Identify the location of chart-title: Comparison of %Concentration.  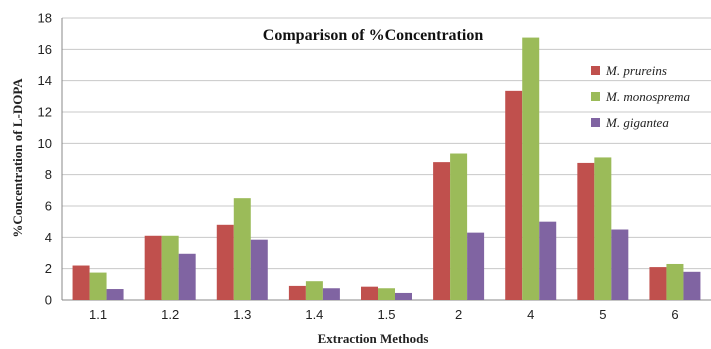
(373, 35).